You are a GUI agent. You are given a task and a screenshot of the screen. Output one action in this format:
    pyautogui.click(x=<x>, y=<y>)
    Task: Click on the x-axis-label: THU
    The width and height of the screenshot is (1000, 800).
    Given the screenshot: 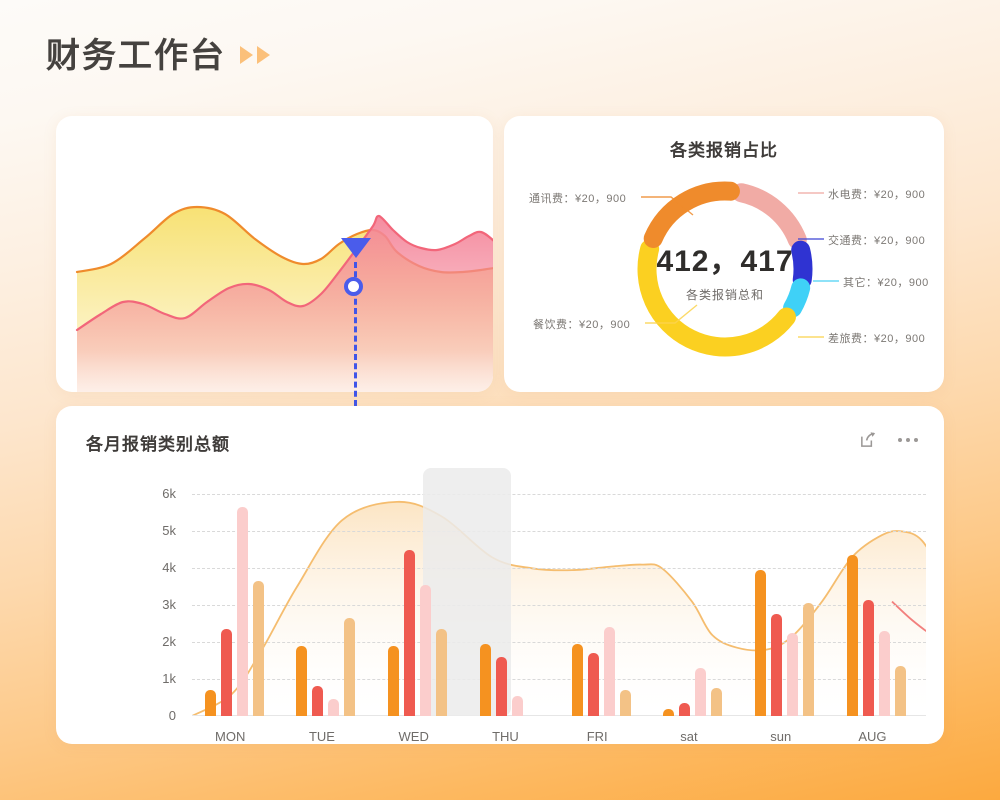 What is the action you would take?
    pyautogui.click(x=505, y=736)
    